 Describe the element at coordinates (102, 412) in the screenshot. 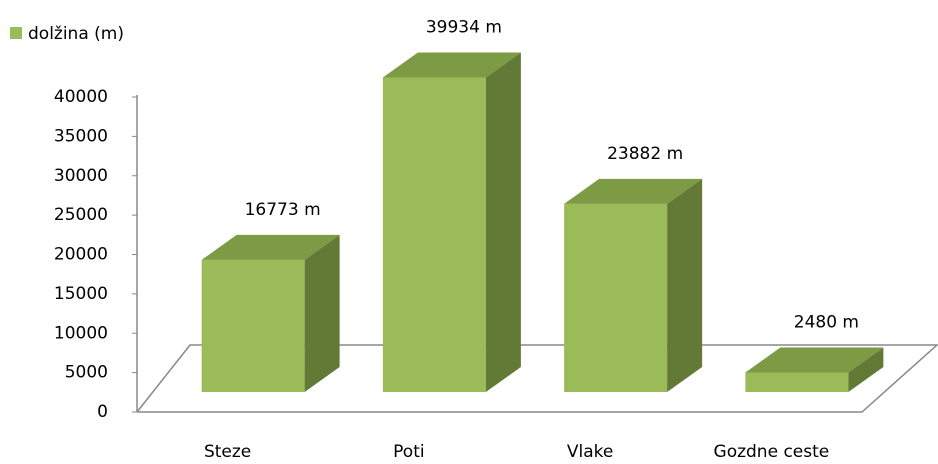

I see `y-tick-label: 0` at that location.